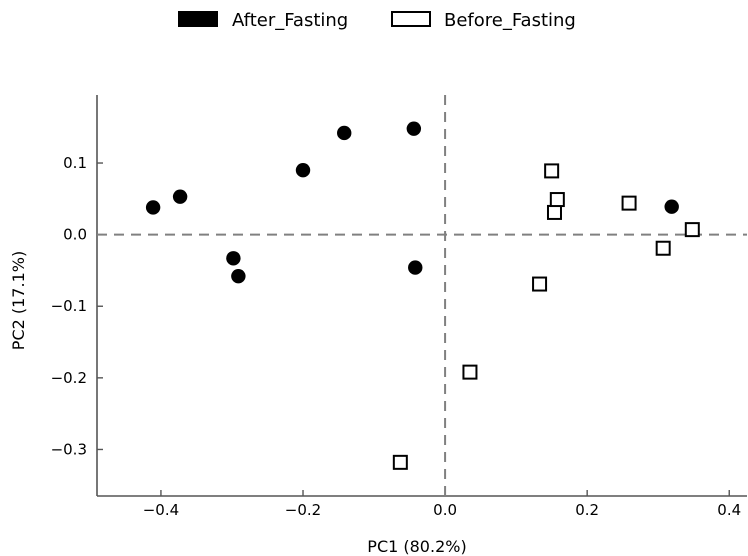 The width and height of the screenshot is (748, 556). What do you see at coordinates (587, 510) in the screenshot?
I see `x-tick-label: 0.2` at bounding box center [587, 510].